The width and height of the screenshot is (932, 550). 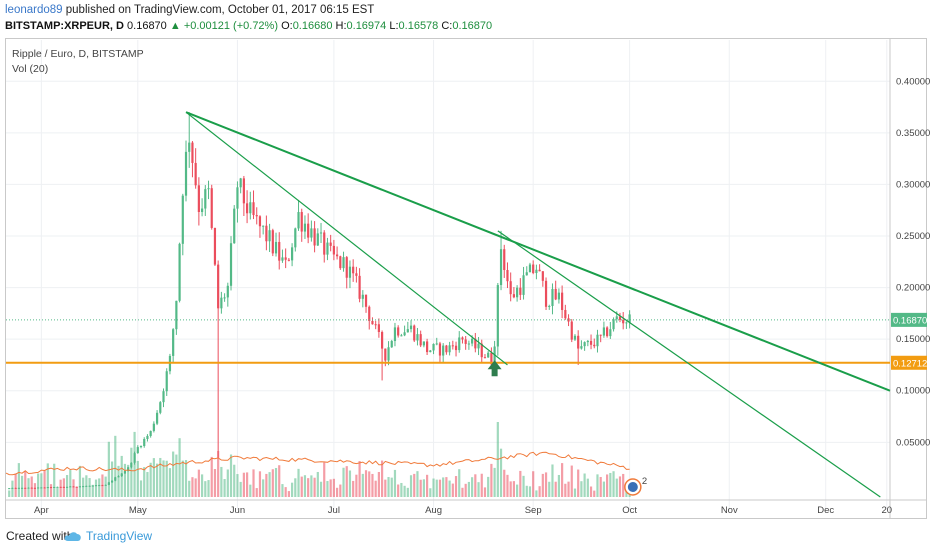 What do you see at coordinates (64, 26) in the screenshot?
I see `symbol-label: BITSTAMP:XRPEUR, D` at bounding box center [64, 26].